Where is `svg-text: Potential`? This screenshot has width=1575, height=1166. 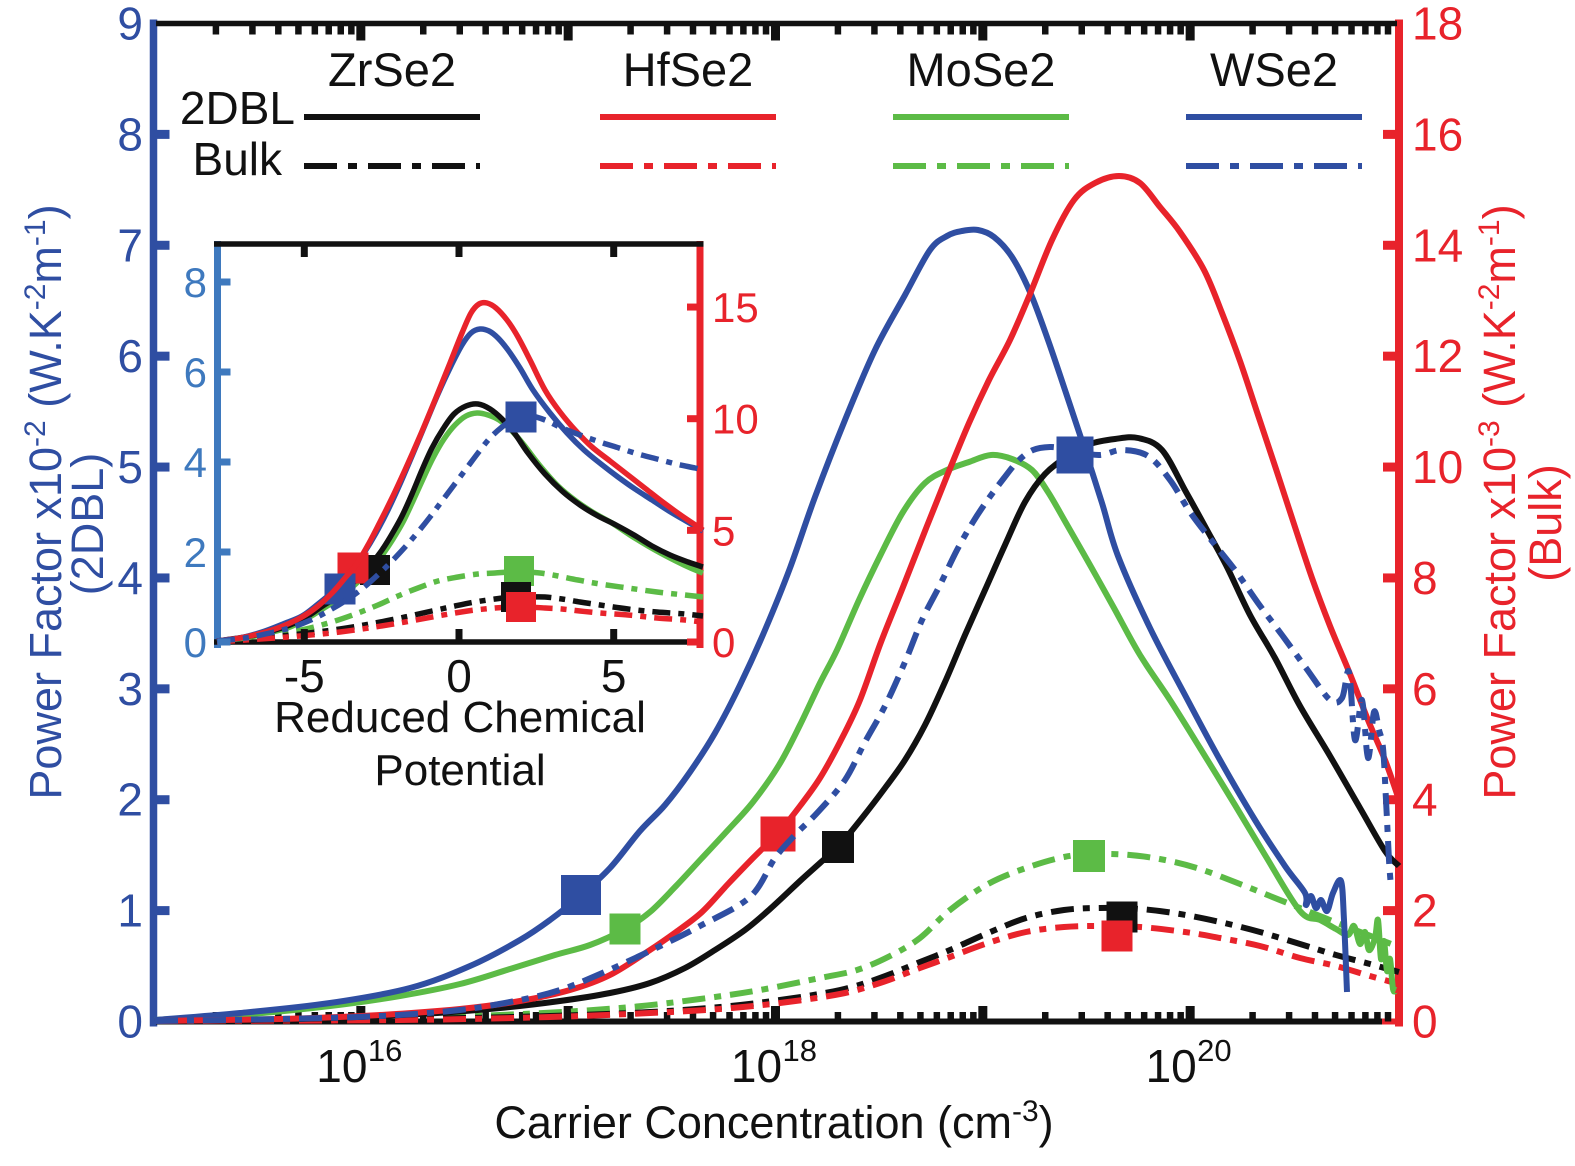 svg-text: Potential is located at coordinates (459, 770).